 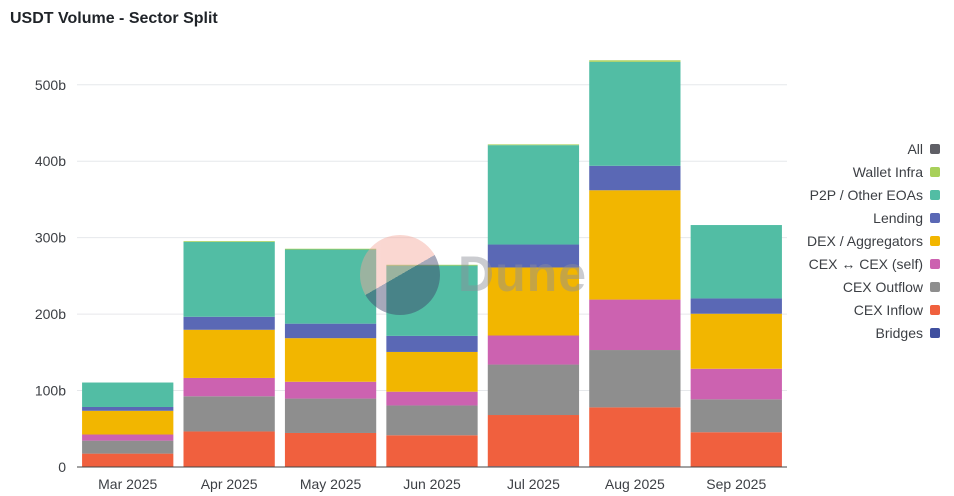 What do you see at coordinates (50, 314) in the screenshot?
I see `y-tick-label: 200b` at bounding box center [50, 314].